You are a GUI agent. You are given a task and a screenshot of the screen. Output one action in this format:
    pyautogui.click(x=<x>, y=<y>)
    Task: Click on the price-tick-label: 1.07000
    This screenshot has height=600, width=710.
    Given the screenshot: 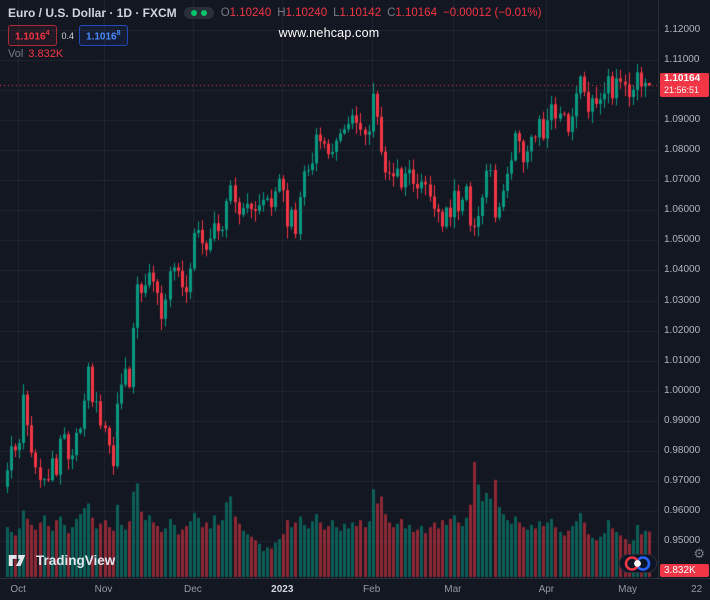 What is the action you would take?
    pyautogui.click(x=682, y=180)
    